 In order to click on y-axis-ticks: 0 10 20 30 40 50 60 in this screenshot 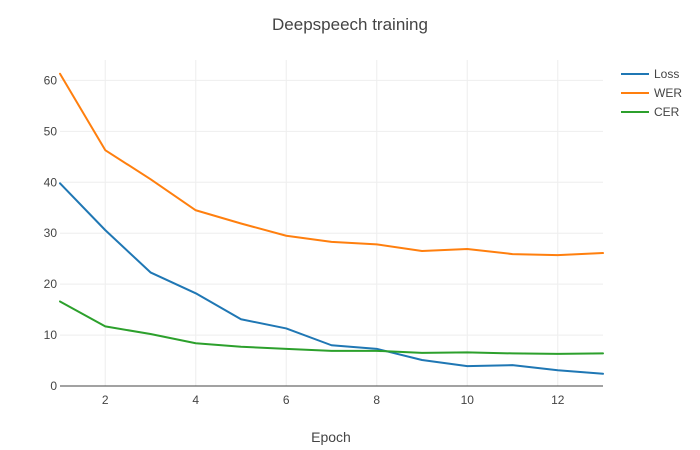, I will do `click(51, 233)`.